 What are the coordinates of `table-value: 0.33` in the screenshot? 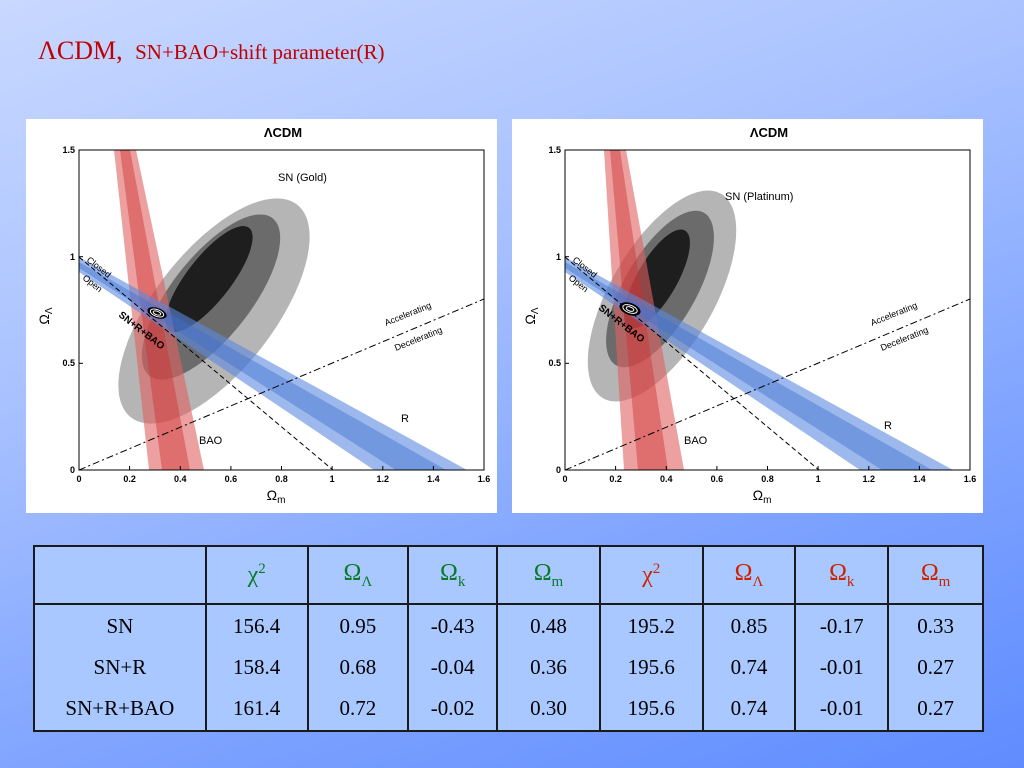 It's located at (935, 626).